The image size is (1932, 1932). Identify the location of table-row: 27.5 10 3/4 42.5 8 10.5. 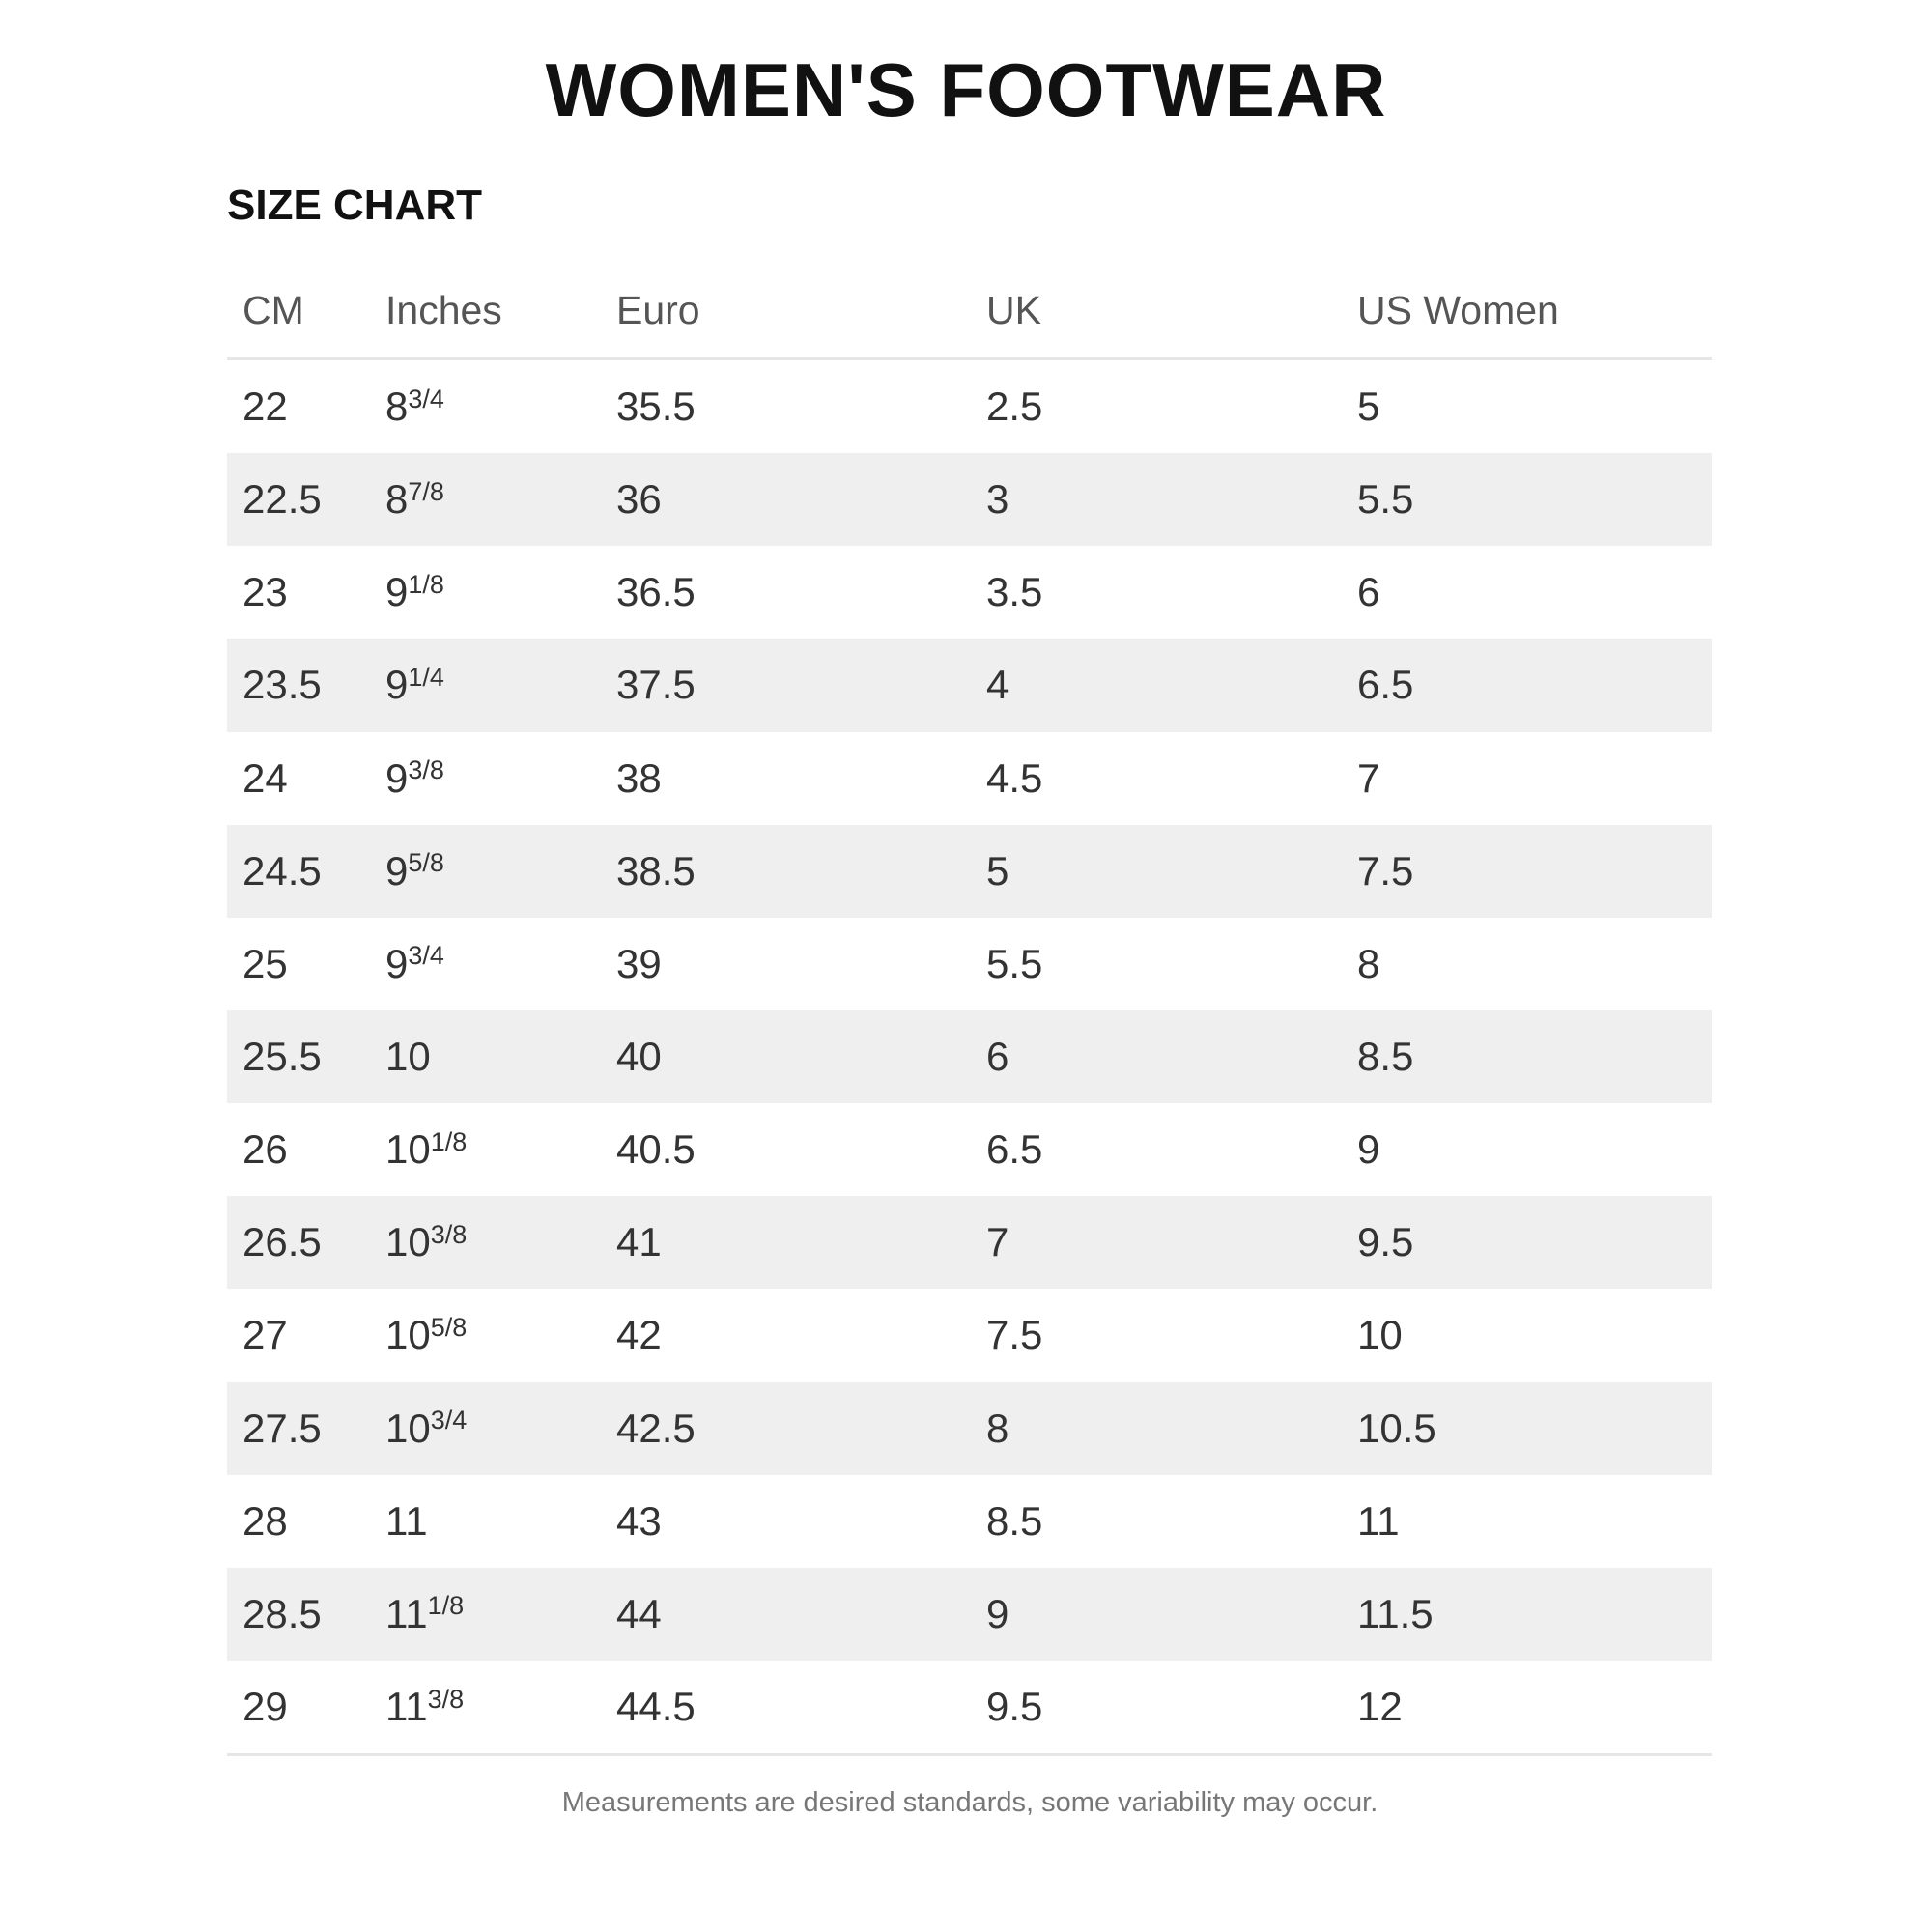
(969, 1428).